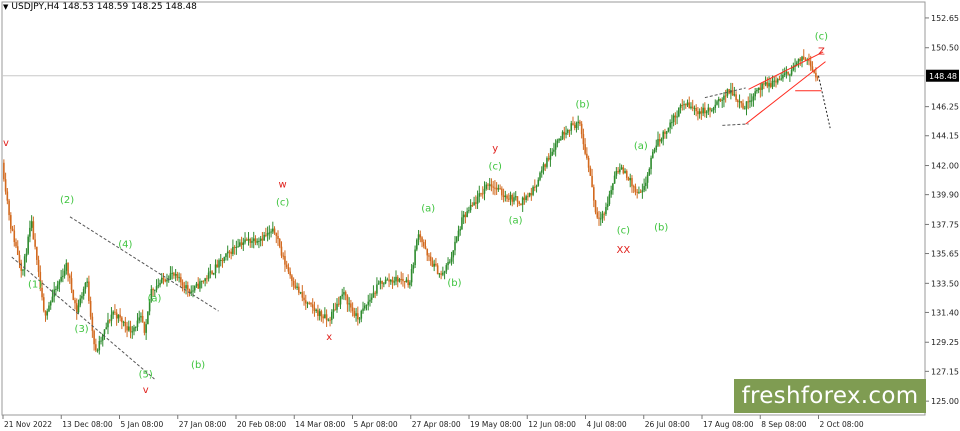  I want to click on x-tick-label: 14 Mar 08:00, so click(320, 424).